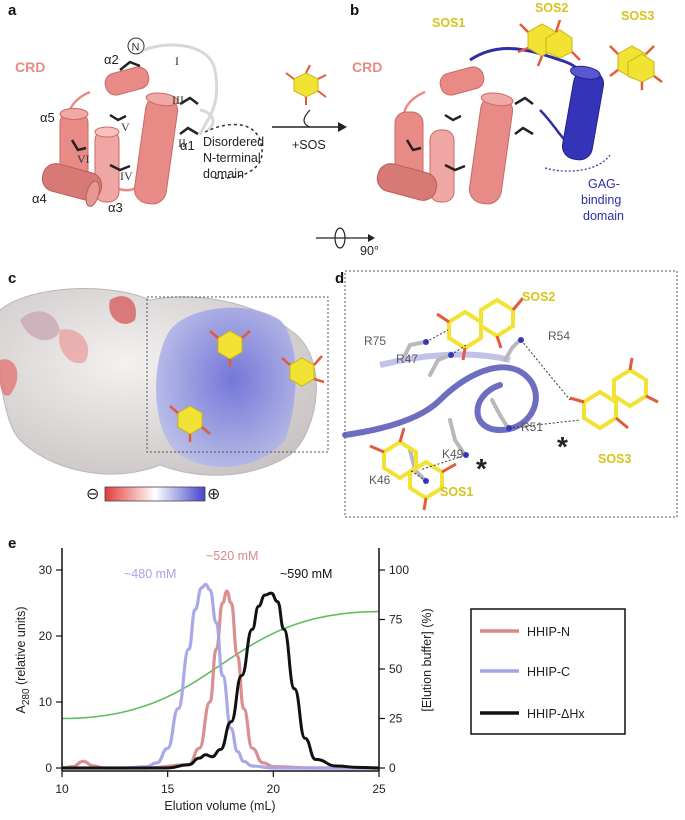  I want to click on rotation-icon: 90°, so click(347, 242).